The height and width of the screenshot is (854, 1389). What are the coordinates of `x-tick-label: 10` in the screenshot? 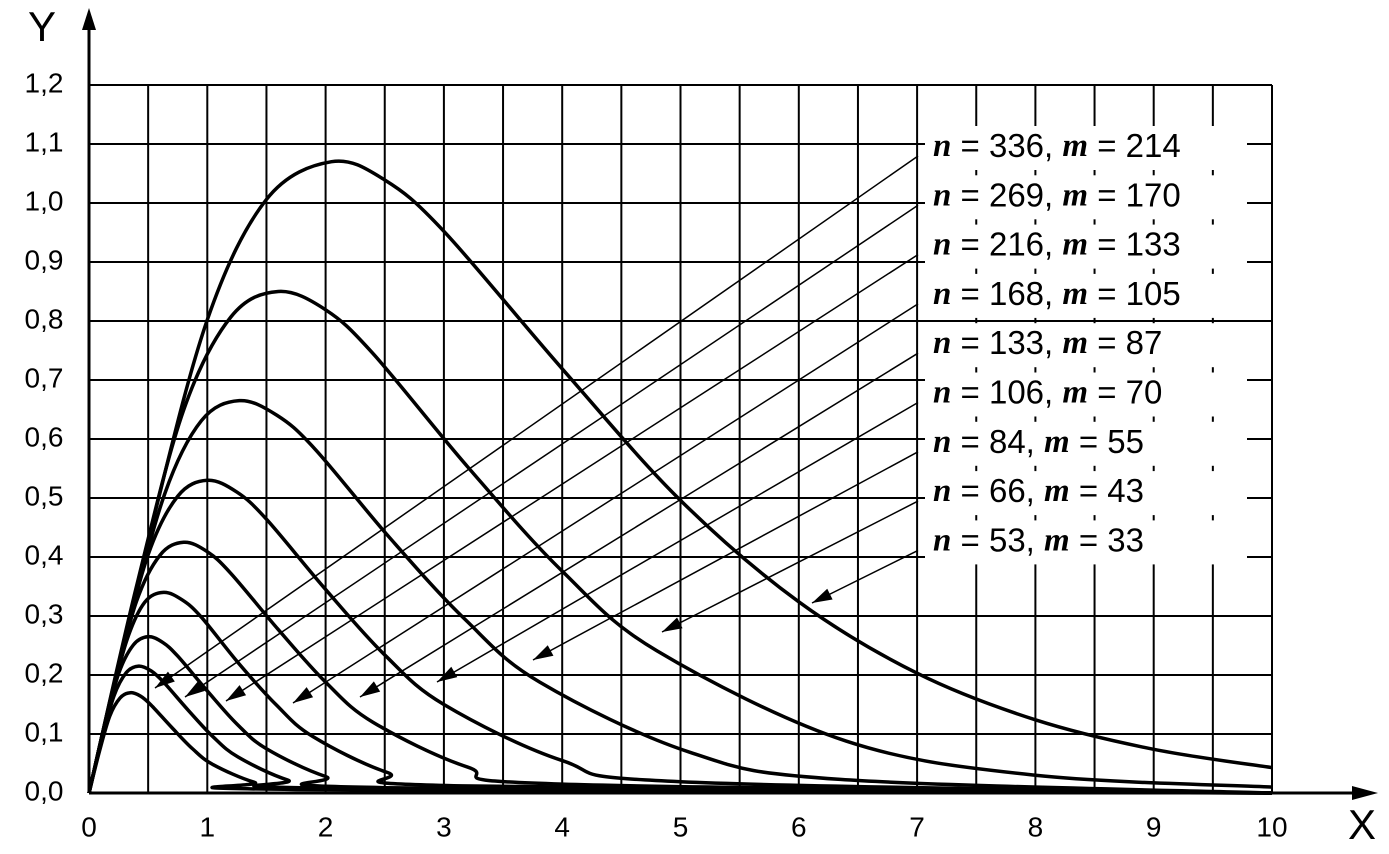 It's located at (1271, 826).